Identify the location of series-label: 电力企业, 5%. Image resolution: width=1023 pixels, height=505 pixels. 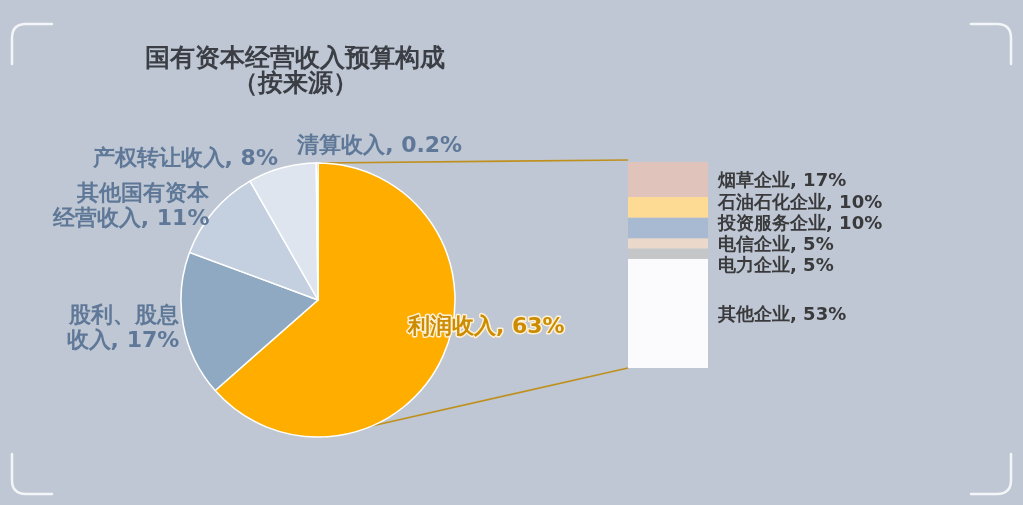
(776, 265).